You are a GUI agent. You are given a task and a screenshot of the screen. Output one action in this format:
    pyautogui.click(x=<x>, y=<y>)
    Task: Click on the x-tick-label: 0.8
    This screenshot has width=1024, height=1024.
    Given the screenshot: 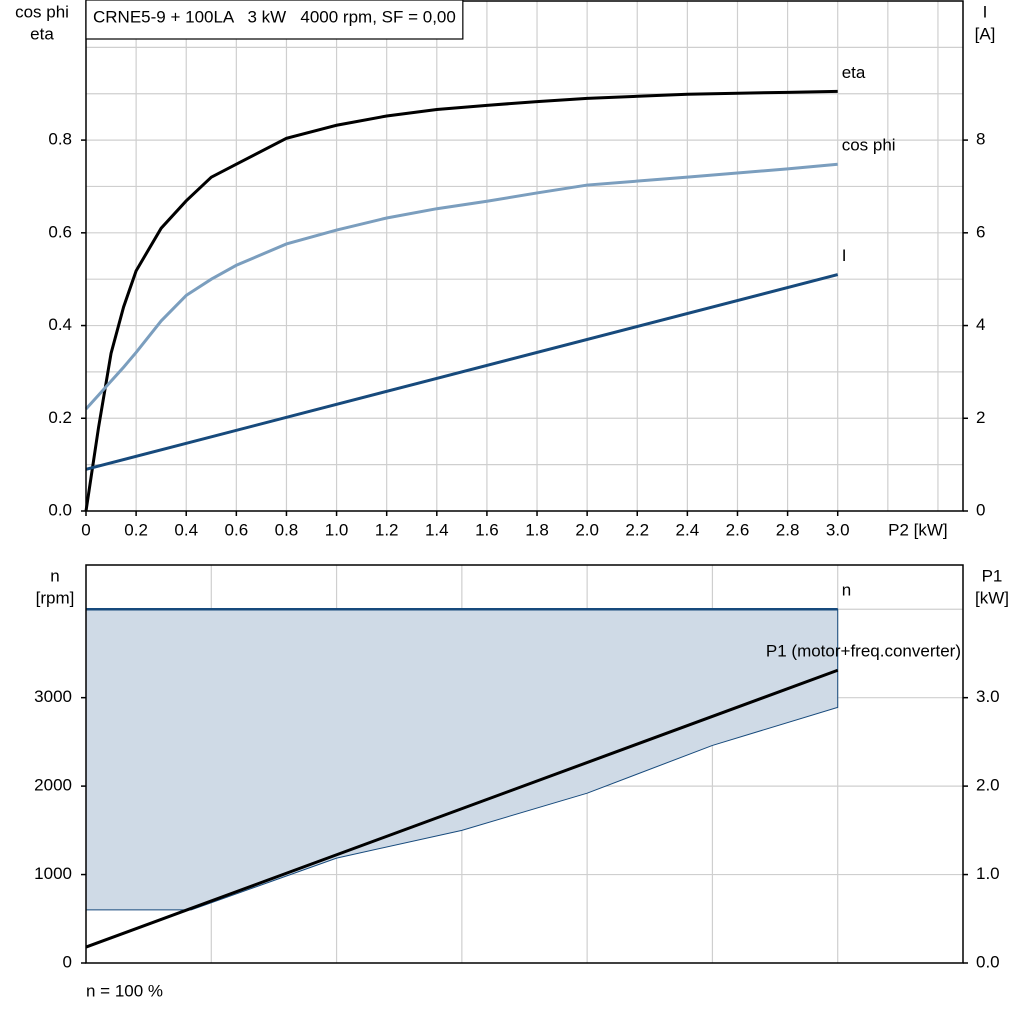 What is the action you would take?
    pyautogui.click(x=287, y=529)
    